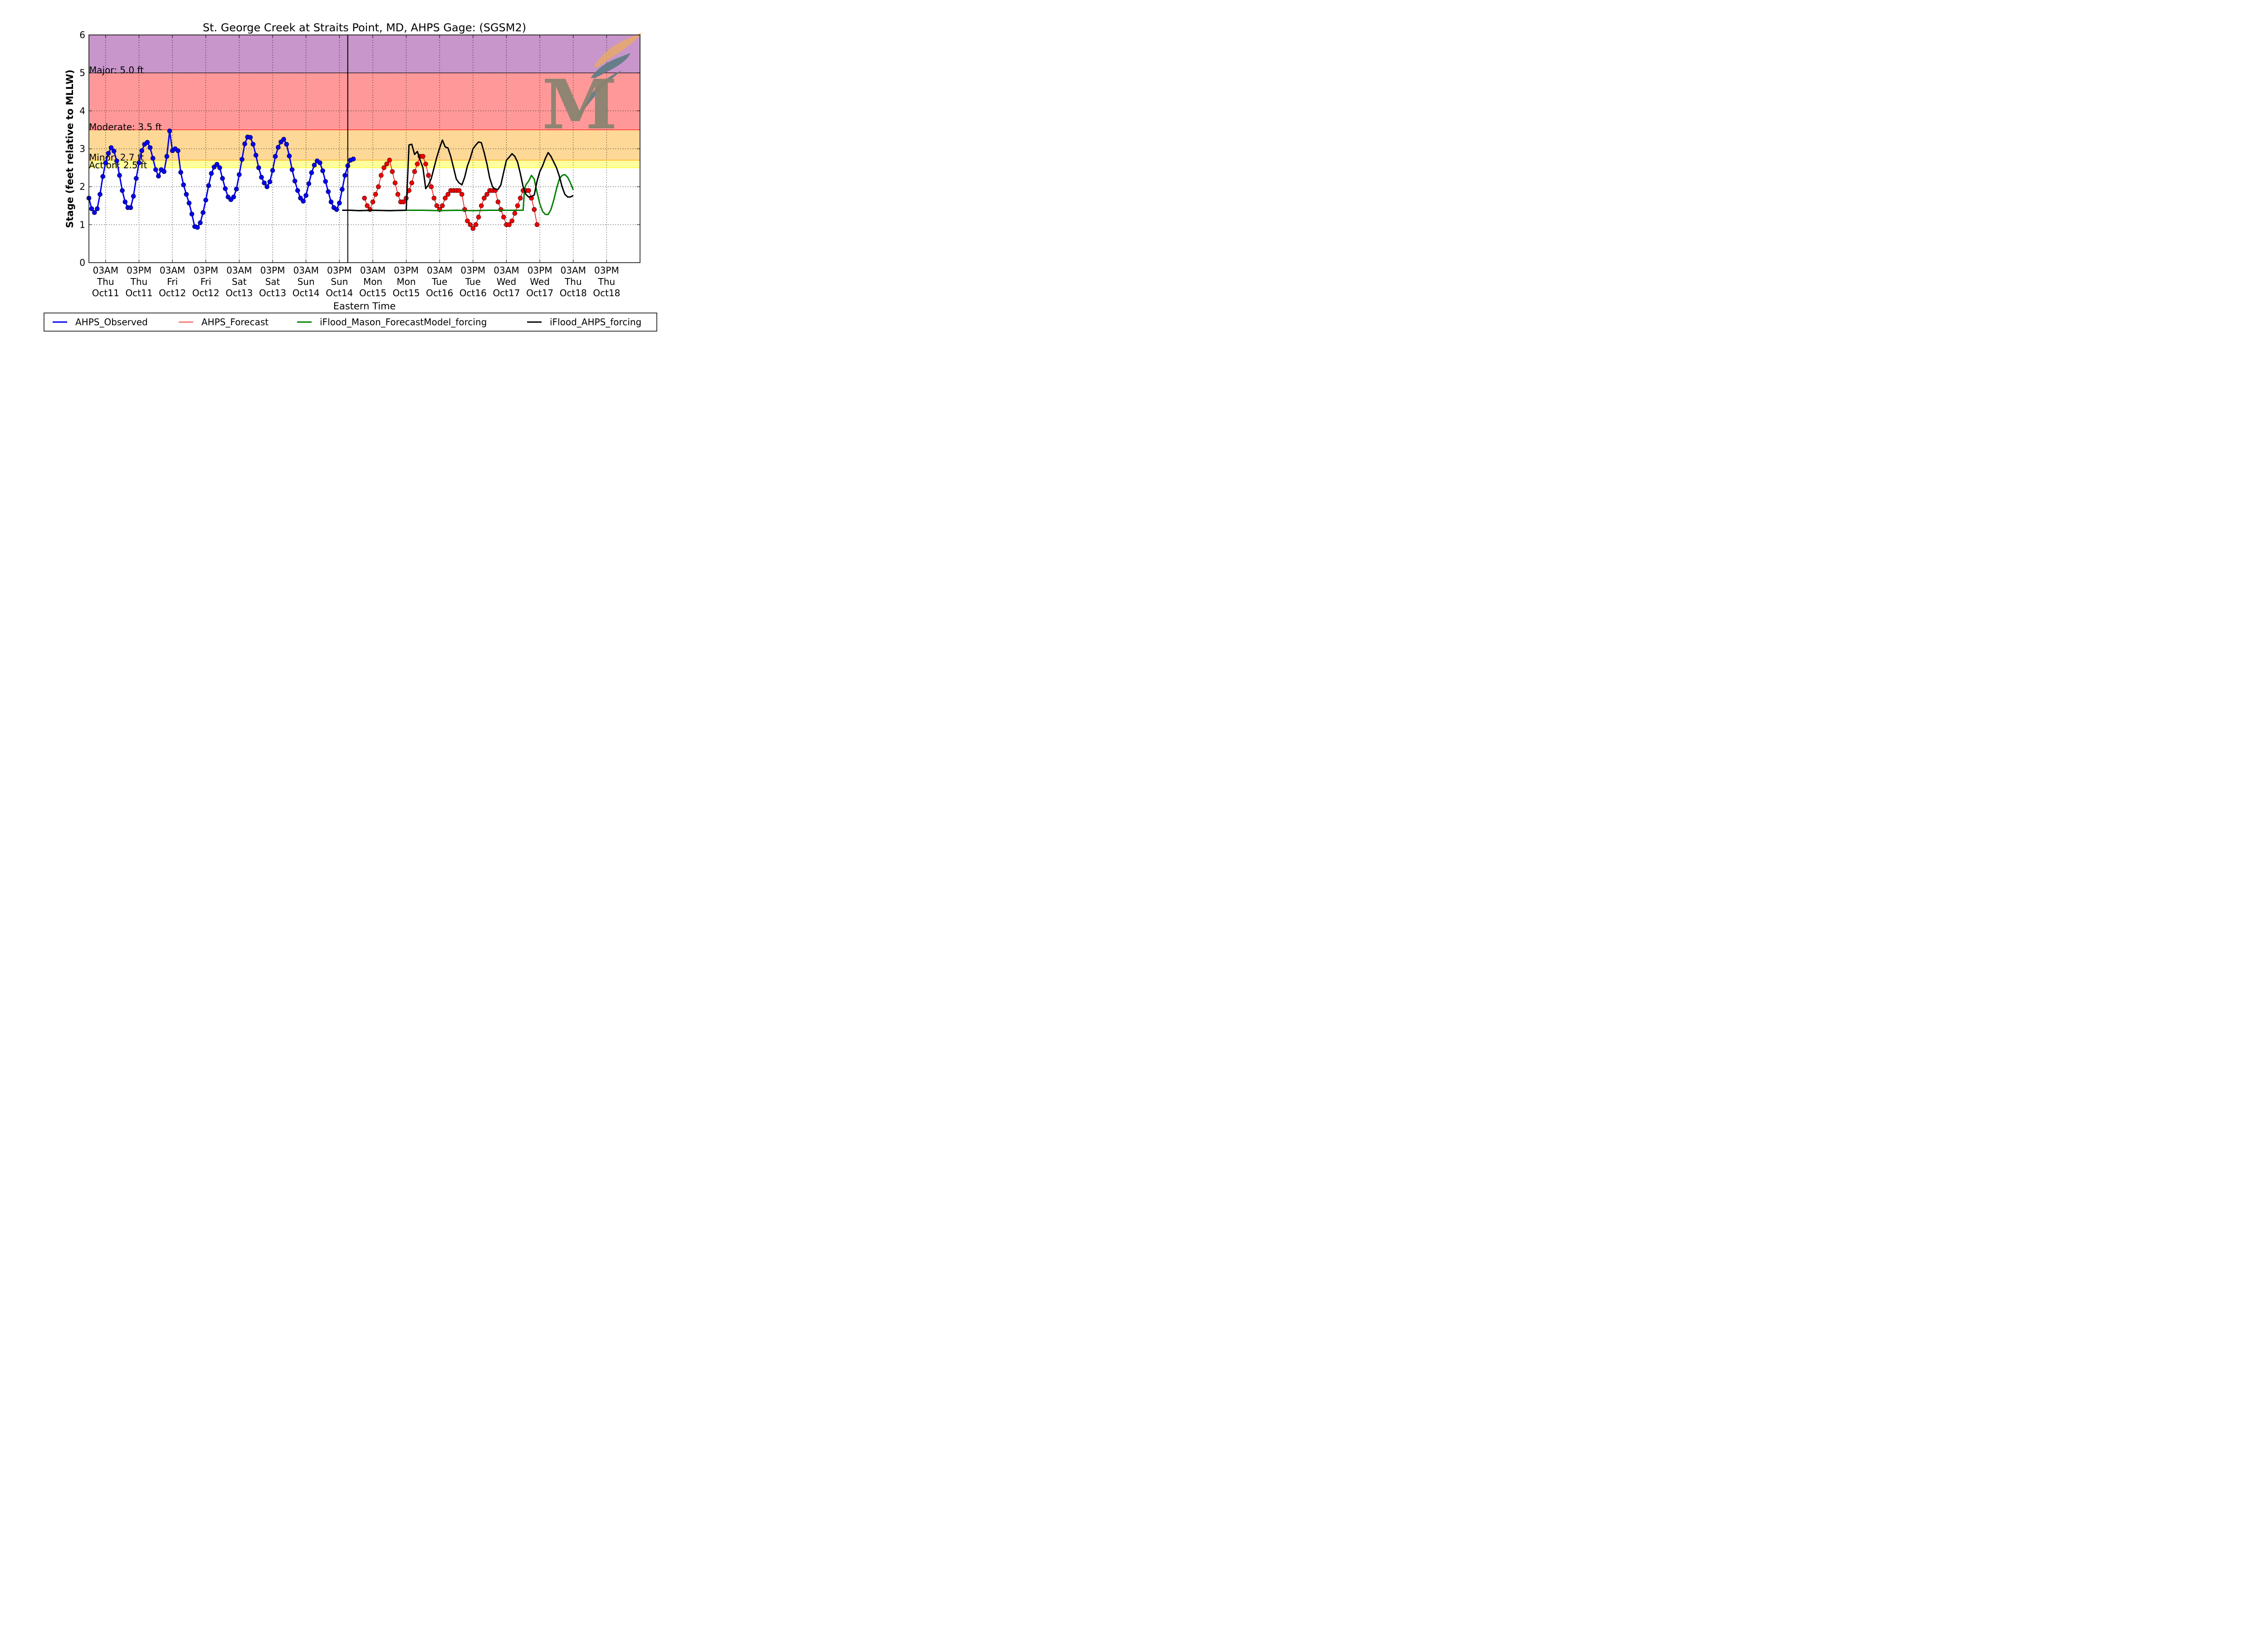  Describe the element at coordinates (82, 34) in the screenshot. I see `y-tick-label: 6` at that location.